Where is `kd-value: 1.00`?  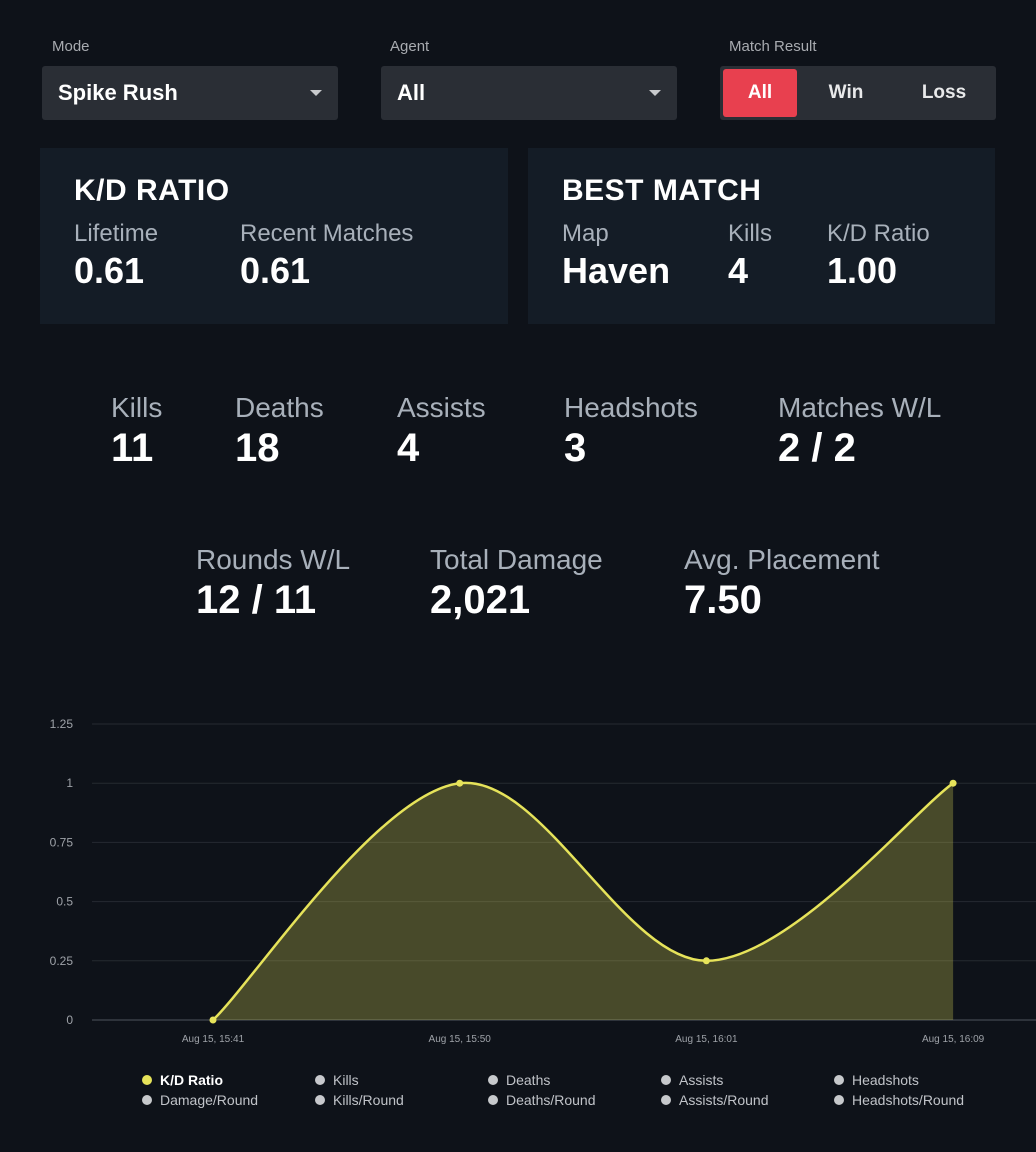
kd-value: 1.00 is located at coordinates (862, 270).